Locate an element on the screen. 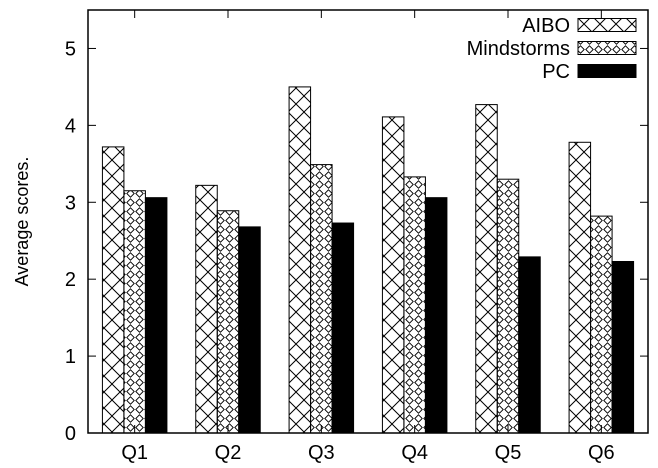 This screenshot has height=468, width=658. x-tick-label: Q3 is located at coordinates (321, 453).